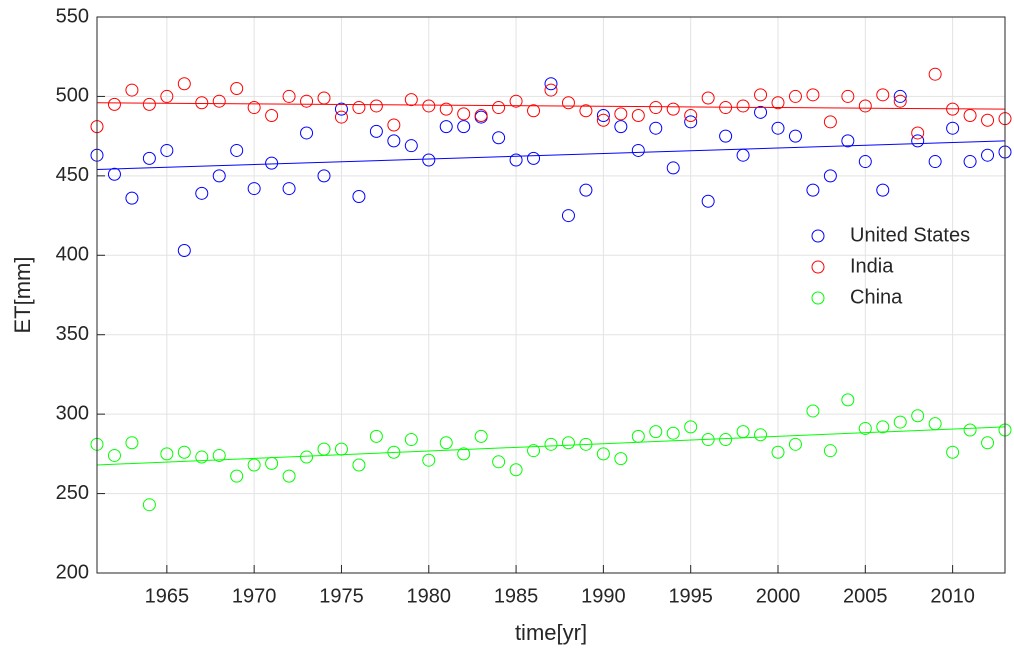 This screenshot has width=1014, height=653. I want to click on x-tick-label: 2010, so click(952, 596).